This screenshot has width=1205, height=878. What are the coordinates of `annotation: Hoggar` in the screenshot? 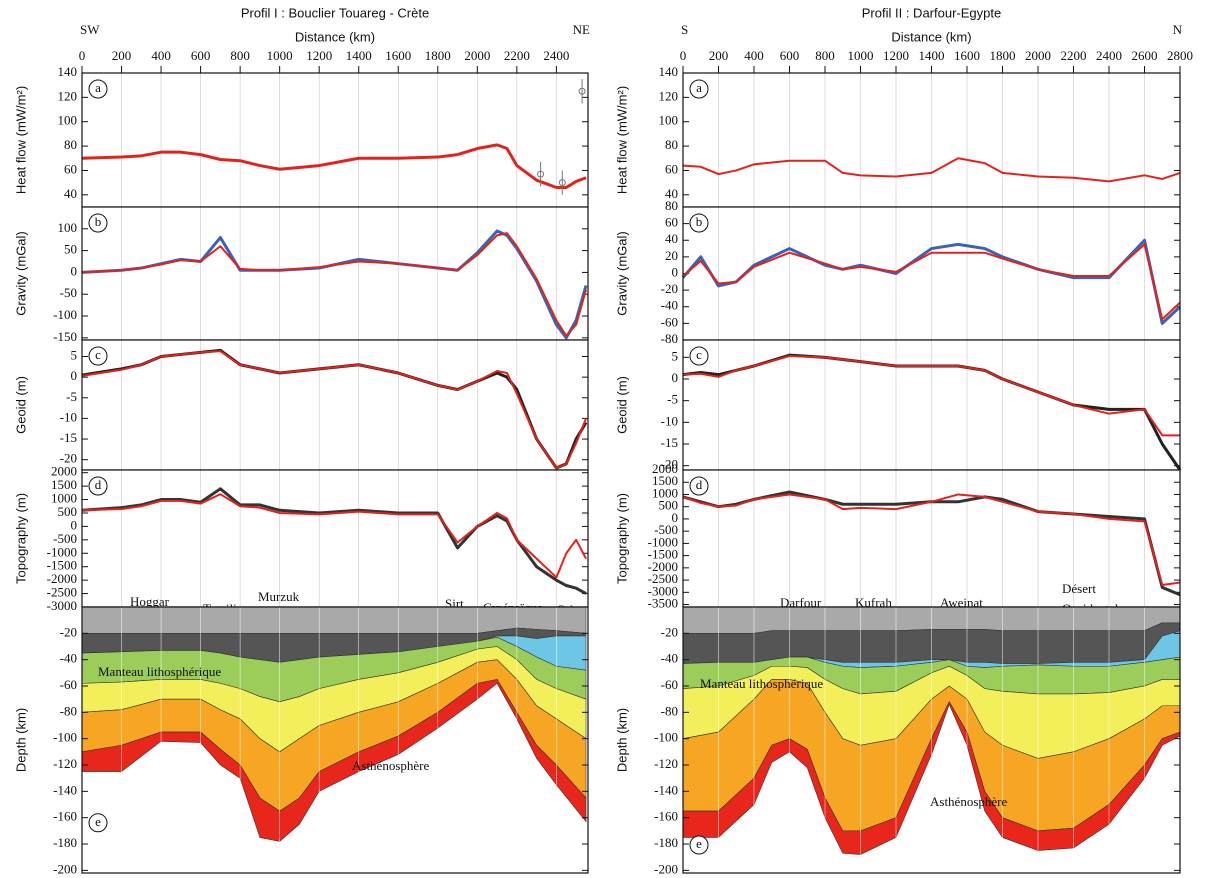 It's located at (150, 601).